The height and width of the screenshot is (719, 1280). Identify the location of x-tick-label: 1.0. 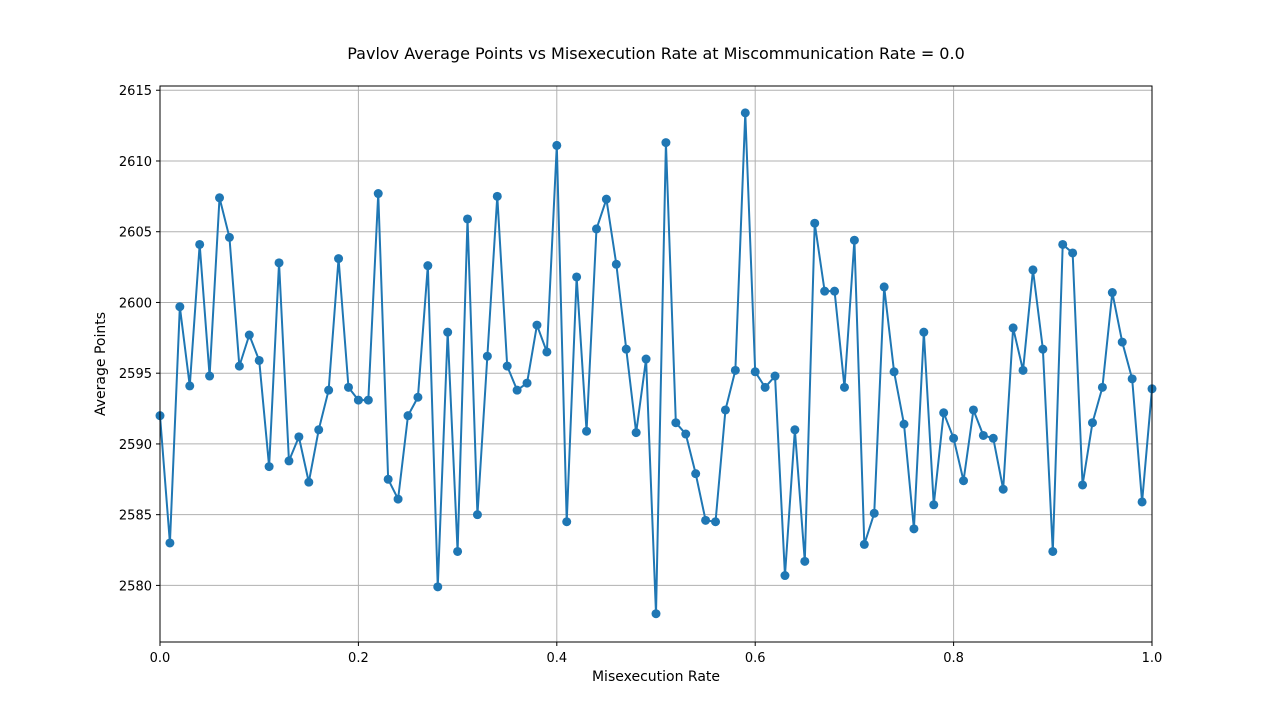
(1152, 658).